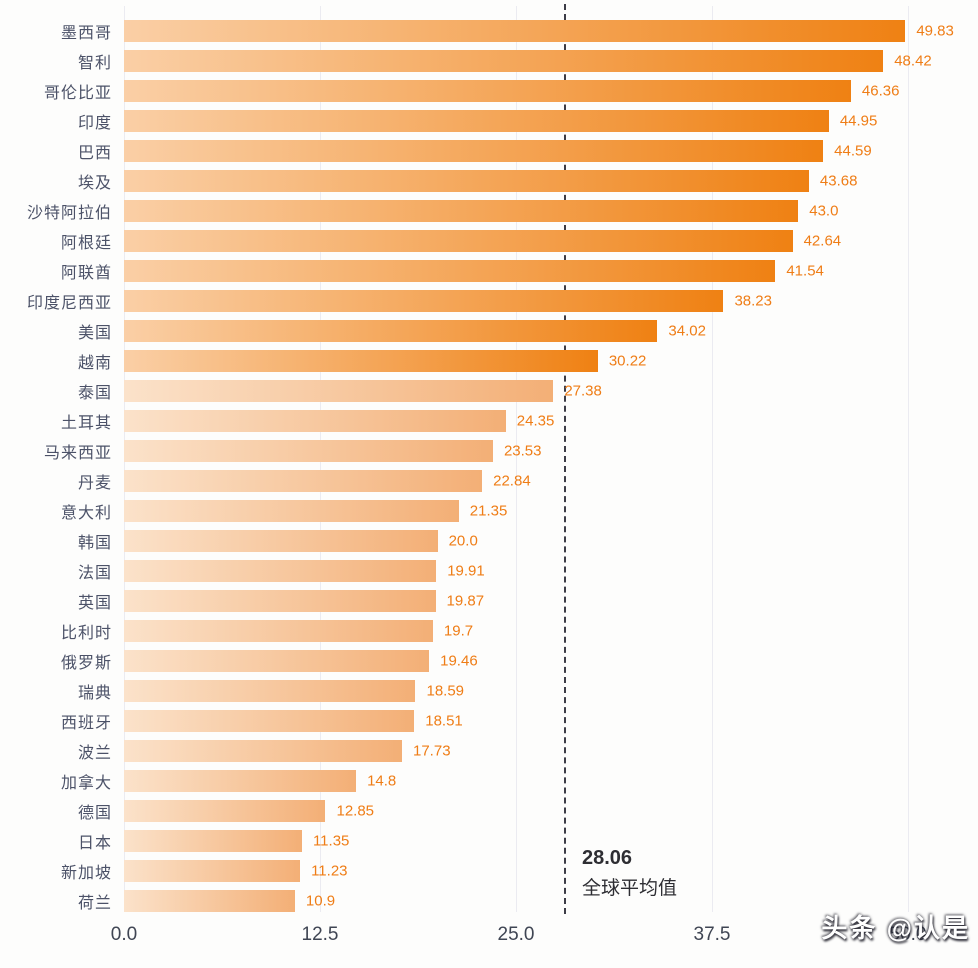 This screenshot has height=968, width=978. Describe the element at coordinates (94, 693) in the screenshot. I see `category-label: 瑞典` at that location.